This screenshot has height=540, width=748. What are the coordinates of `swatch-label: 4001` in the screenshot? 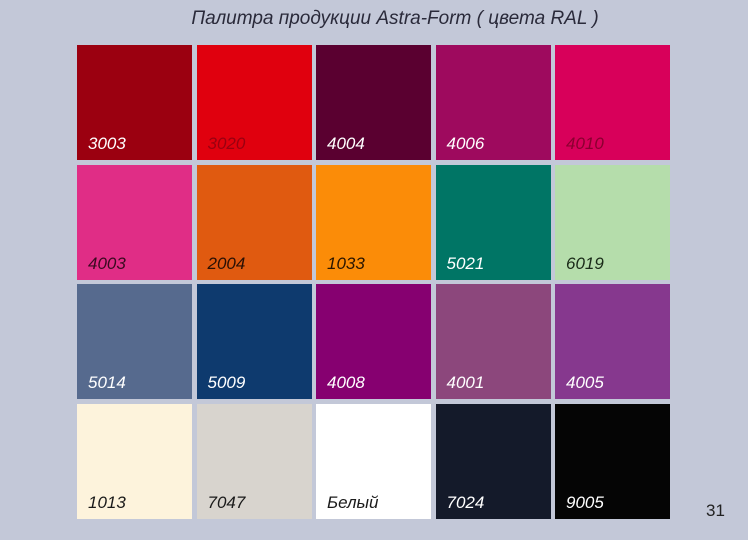 It's located at (465, 382).